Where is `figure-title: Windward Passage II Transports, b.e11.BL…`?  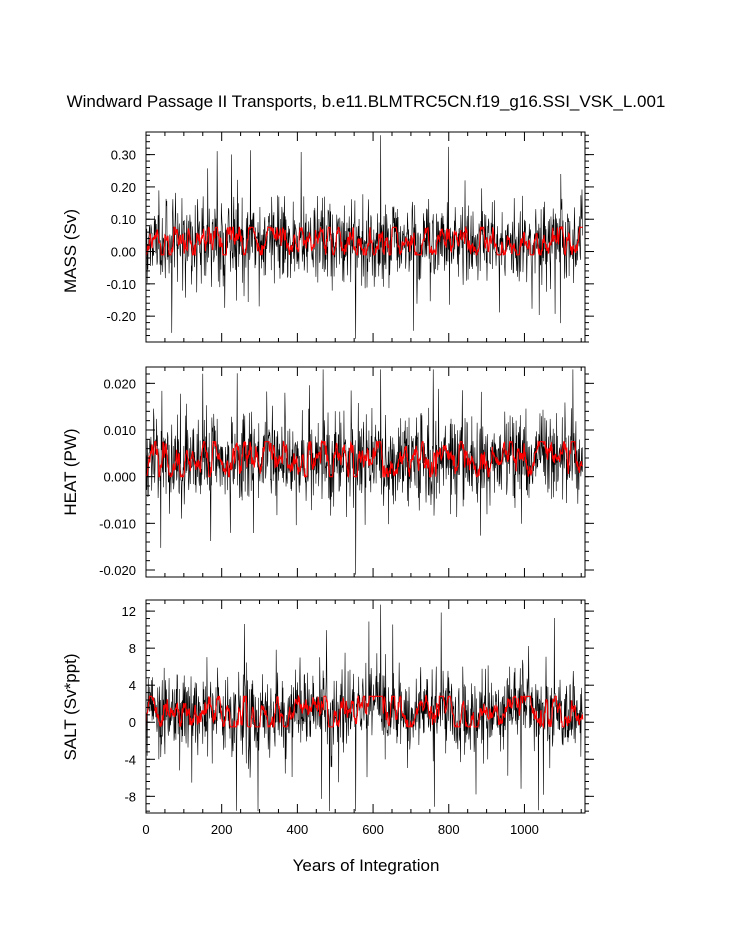 figure-title: Windward Passage II Transports, b.e11.BL… is located at coordinates (366, 101).